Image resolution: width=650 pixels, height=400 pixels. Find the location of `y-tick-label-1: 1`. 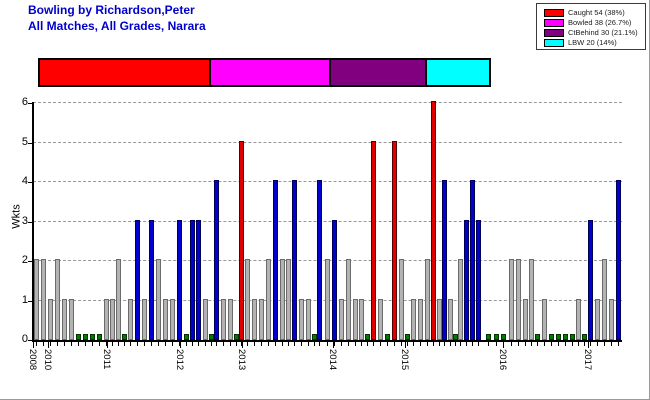

y-tick-label-1: 1 is located at coordinates (24, 299).